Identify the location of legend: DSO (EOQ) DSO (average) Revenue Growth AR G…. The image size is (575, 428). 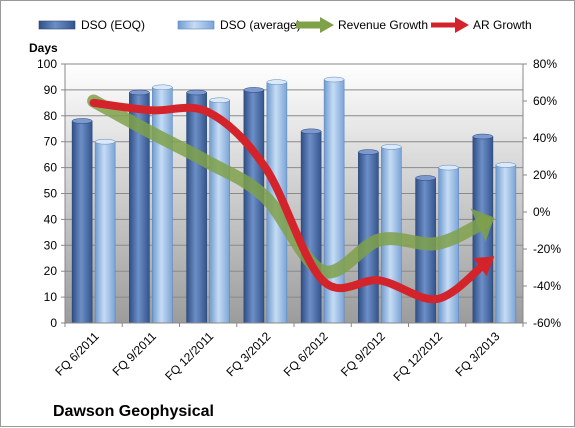
(285, 25).